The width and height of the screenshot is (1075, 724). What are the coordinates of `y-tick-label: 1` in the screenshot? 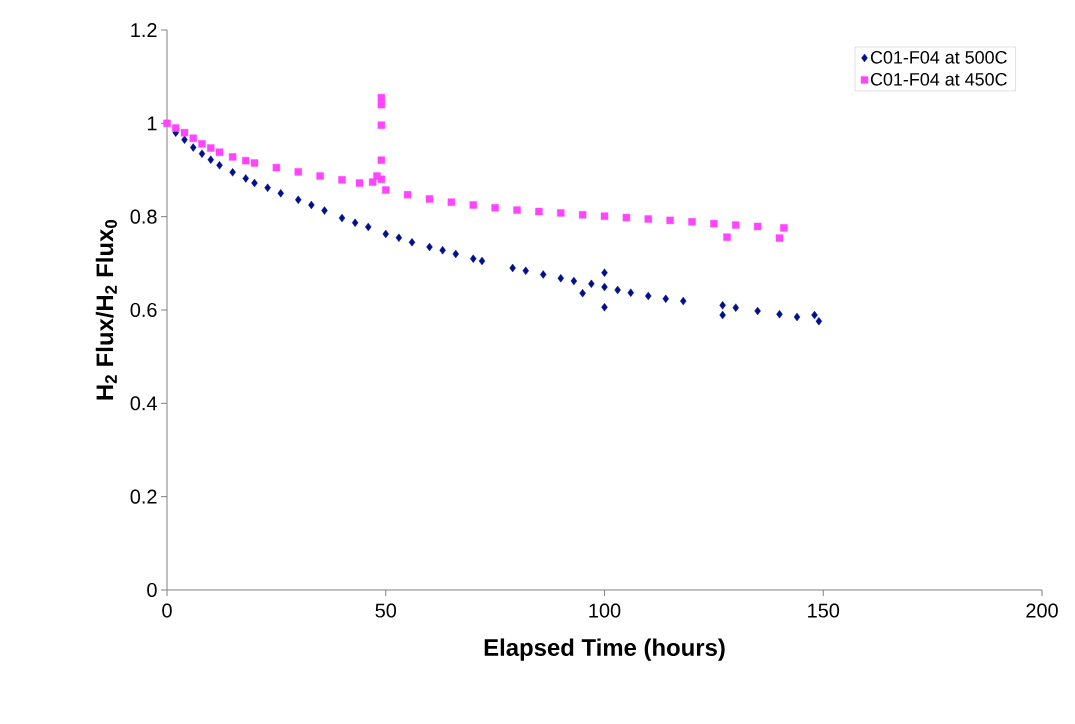 It's located at (152, 123).